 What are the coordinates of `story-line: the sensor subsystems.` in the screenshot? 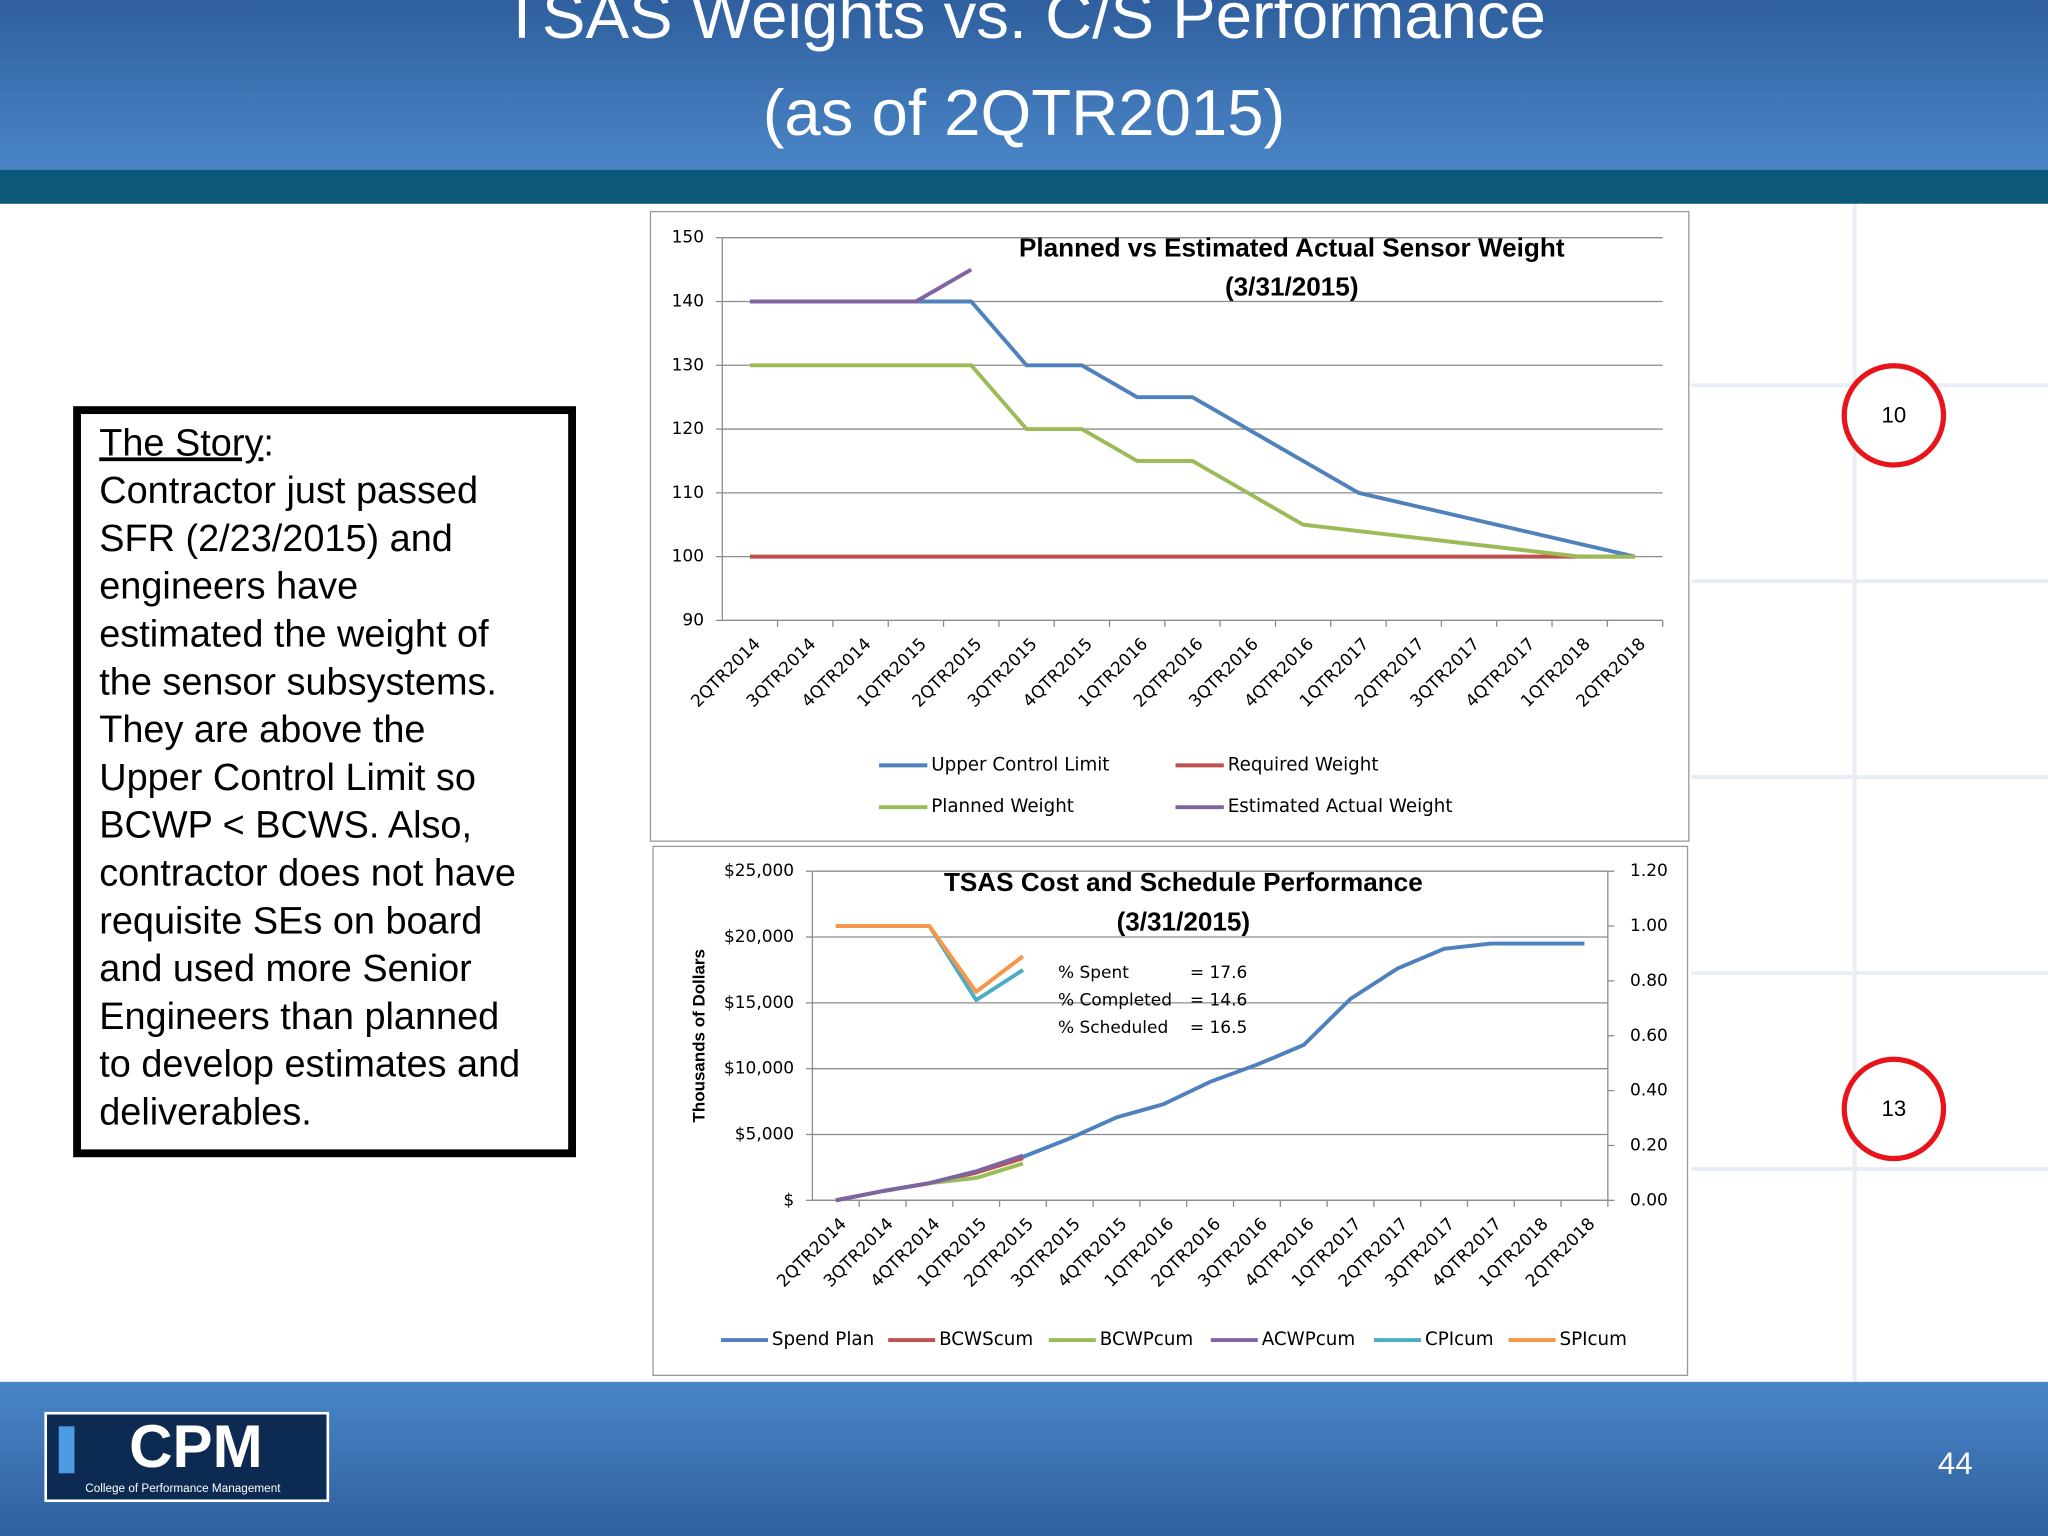 It's located at (298, 682).